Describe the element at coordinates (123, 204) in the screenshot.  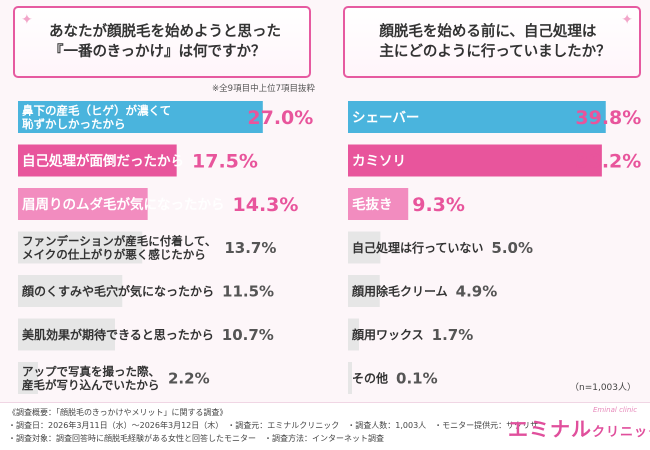
I see `bar-category-label: 眉周りのムダ毛が気になったから` at that location.